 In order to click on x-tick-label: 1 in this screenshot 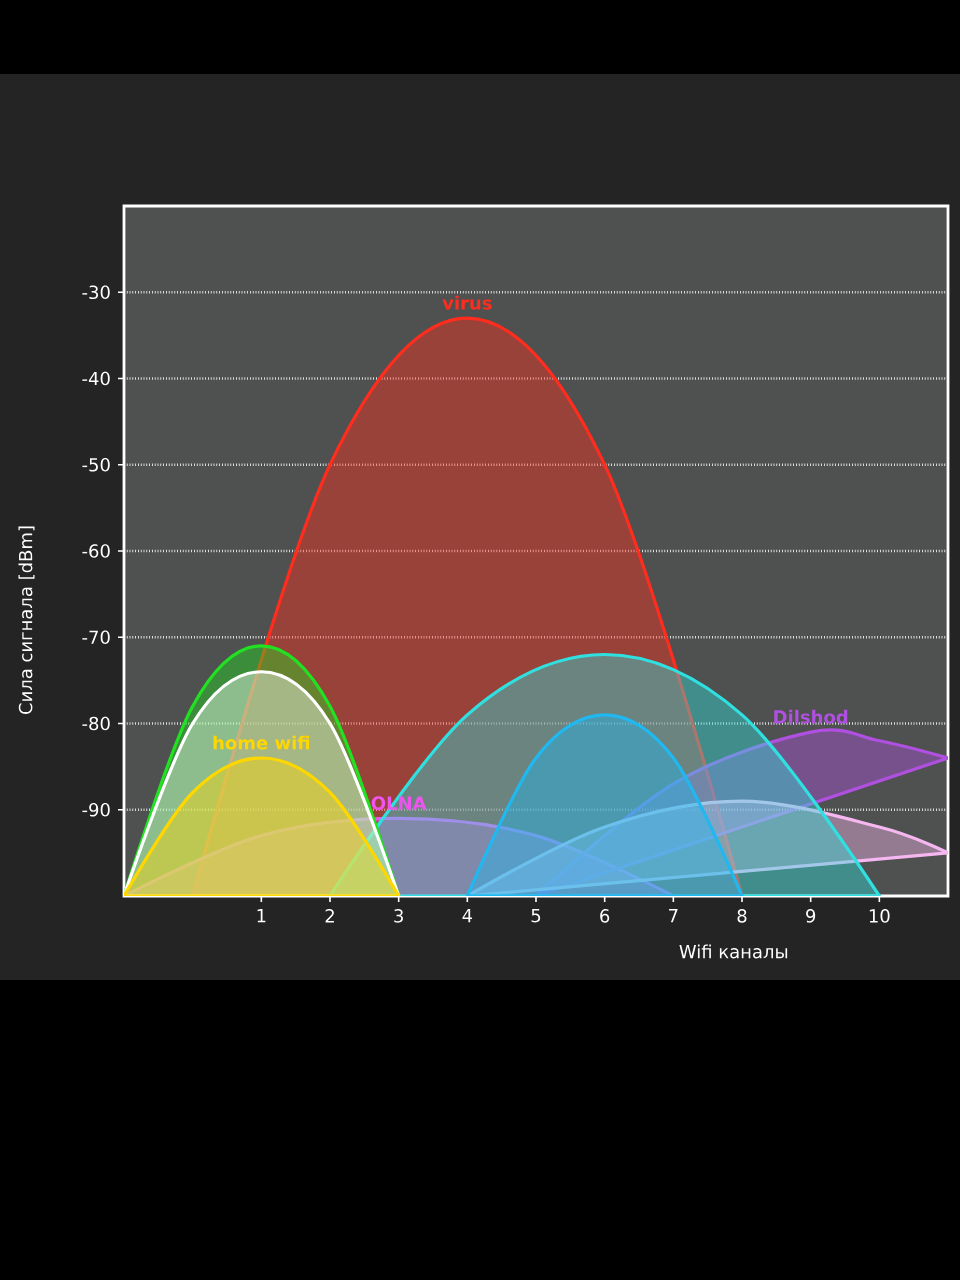, I will do `click(261, 916)`.